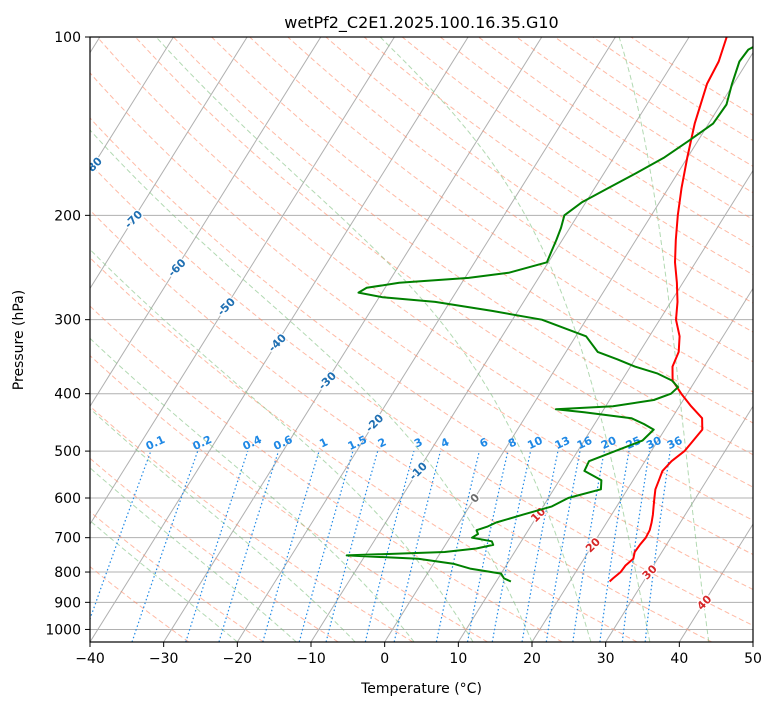 The height and width of the screenshot is (708, 775). Describe the element at coordinates (67, 216) in the screenshot. I see `y-tick-label: 200` at that location.